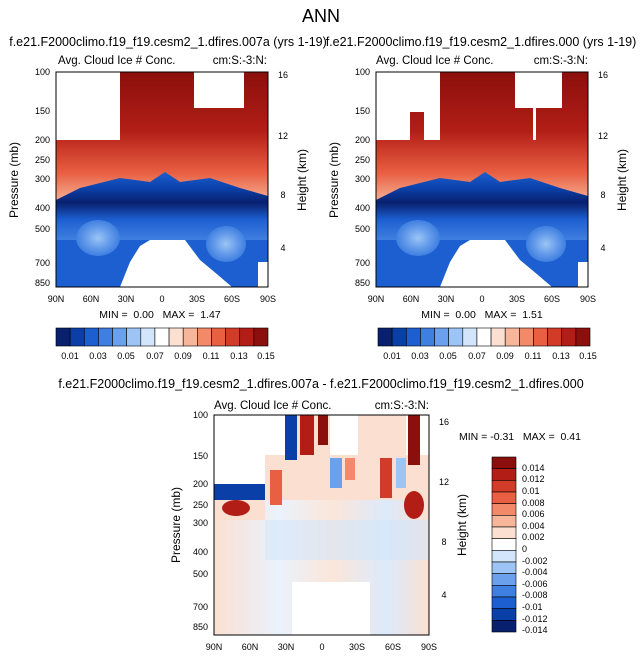 This screenshot has width=643, height=658. What do you see at coordinates (533, 514) in the screenshot?
I see `colorbar-label: 0.006` at bounding box center [533, 514].